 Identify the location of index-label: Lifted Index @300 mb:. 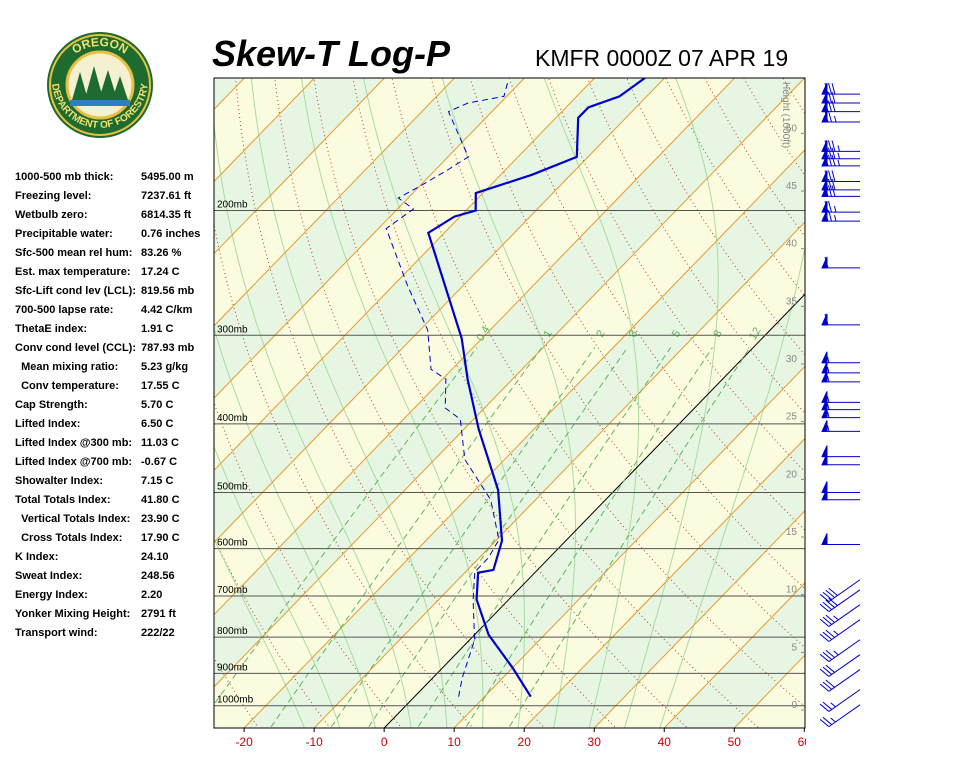
(73, 443).